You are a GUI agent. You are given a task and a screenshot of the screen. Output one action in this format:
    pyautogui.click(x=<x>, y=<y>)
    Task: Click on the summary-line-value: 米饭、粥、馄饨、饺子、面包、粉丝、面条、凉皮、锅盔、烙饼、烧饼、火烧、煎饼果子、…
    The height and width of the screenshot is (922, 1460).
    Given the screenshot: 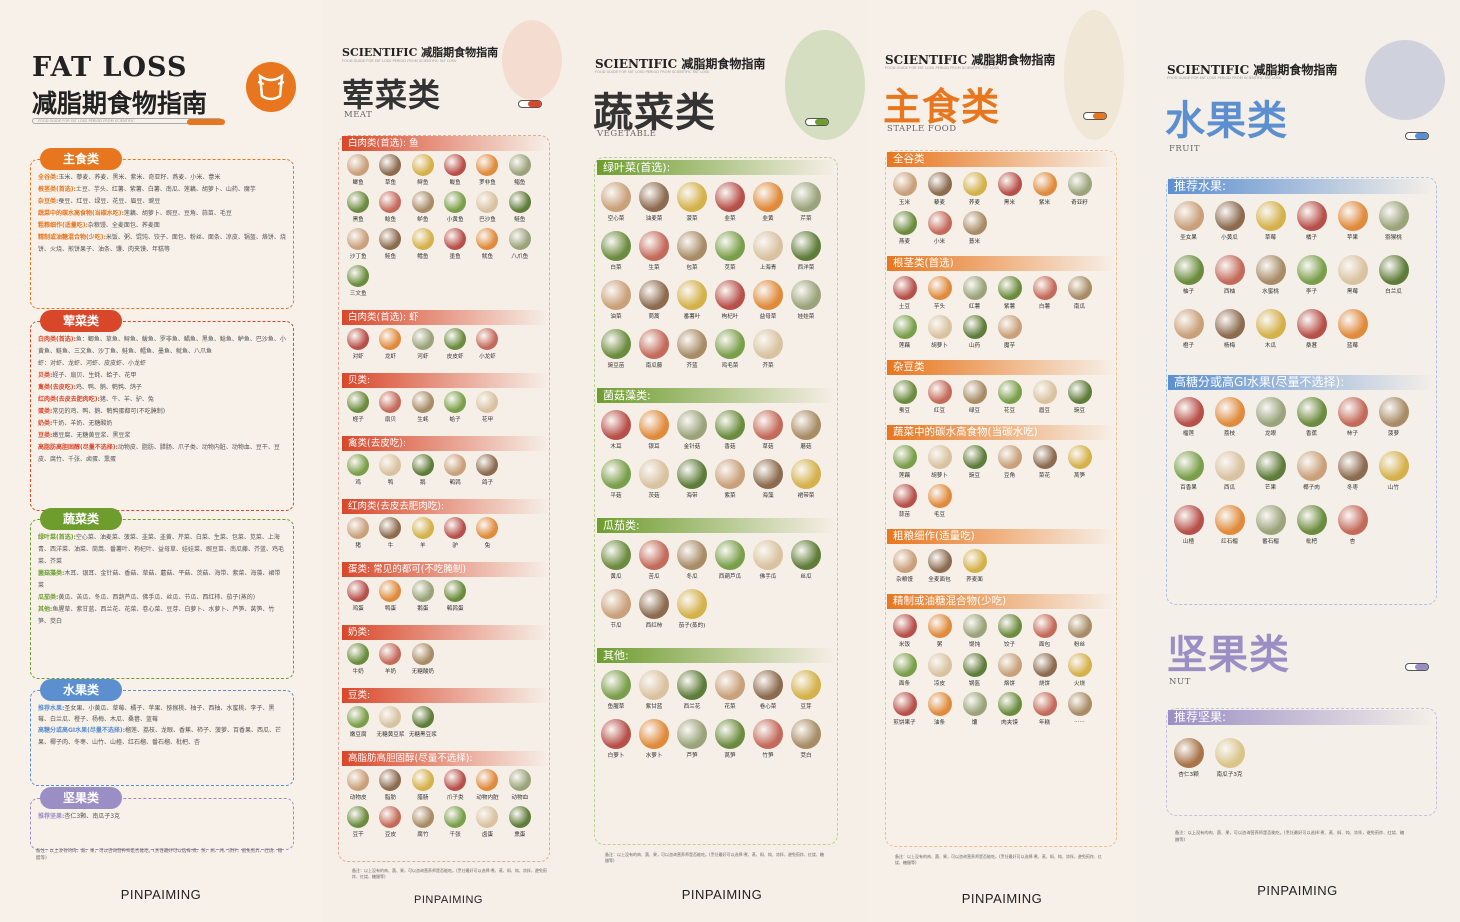 What is the action you would take?
    pyautogui.click(x=162, y=243)
    